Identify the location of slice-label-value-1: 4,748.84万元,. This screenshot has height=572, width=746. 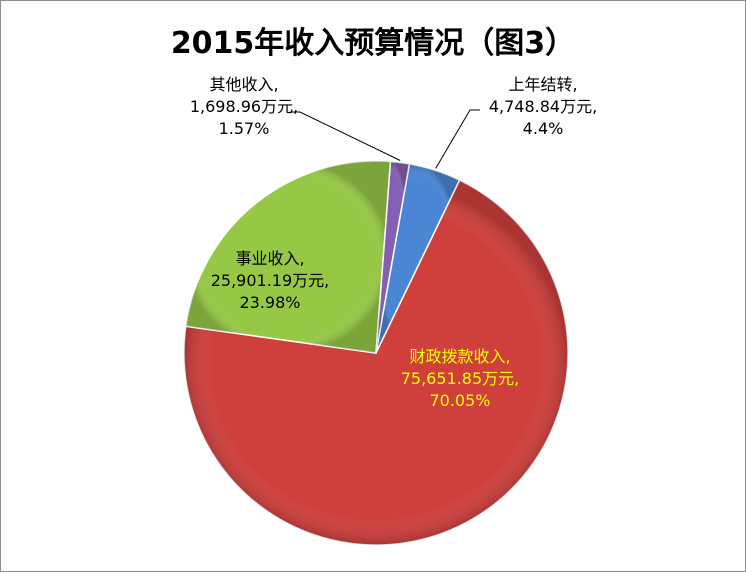
(543, 106).